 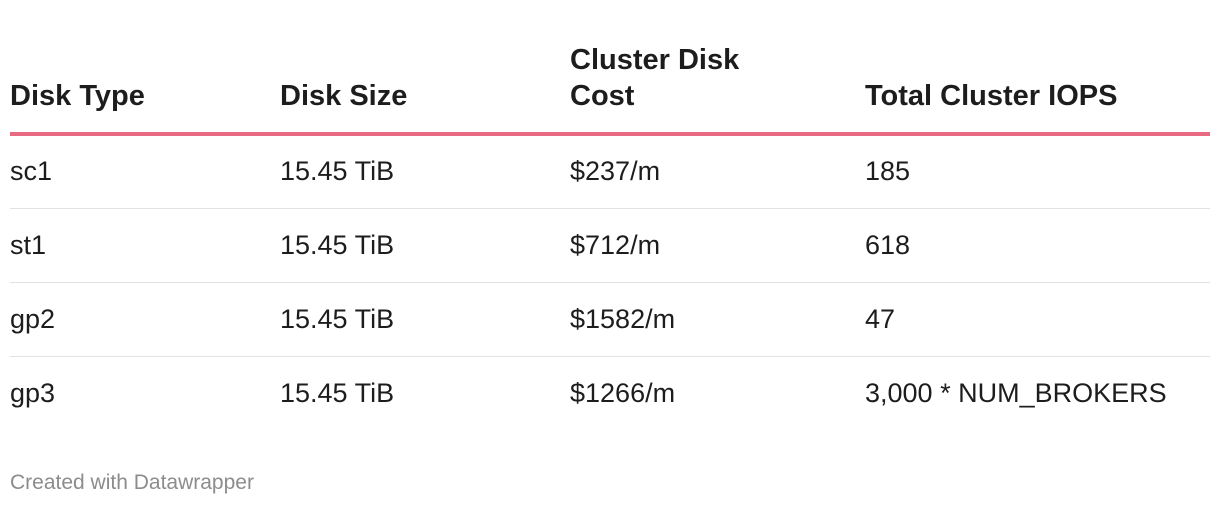 I want to click on table-cell: sc1, so click(x=145, y=171).